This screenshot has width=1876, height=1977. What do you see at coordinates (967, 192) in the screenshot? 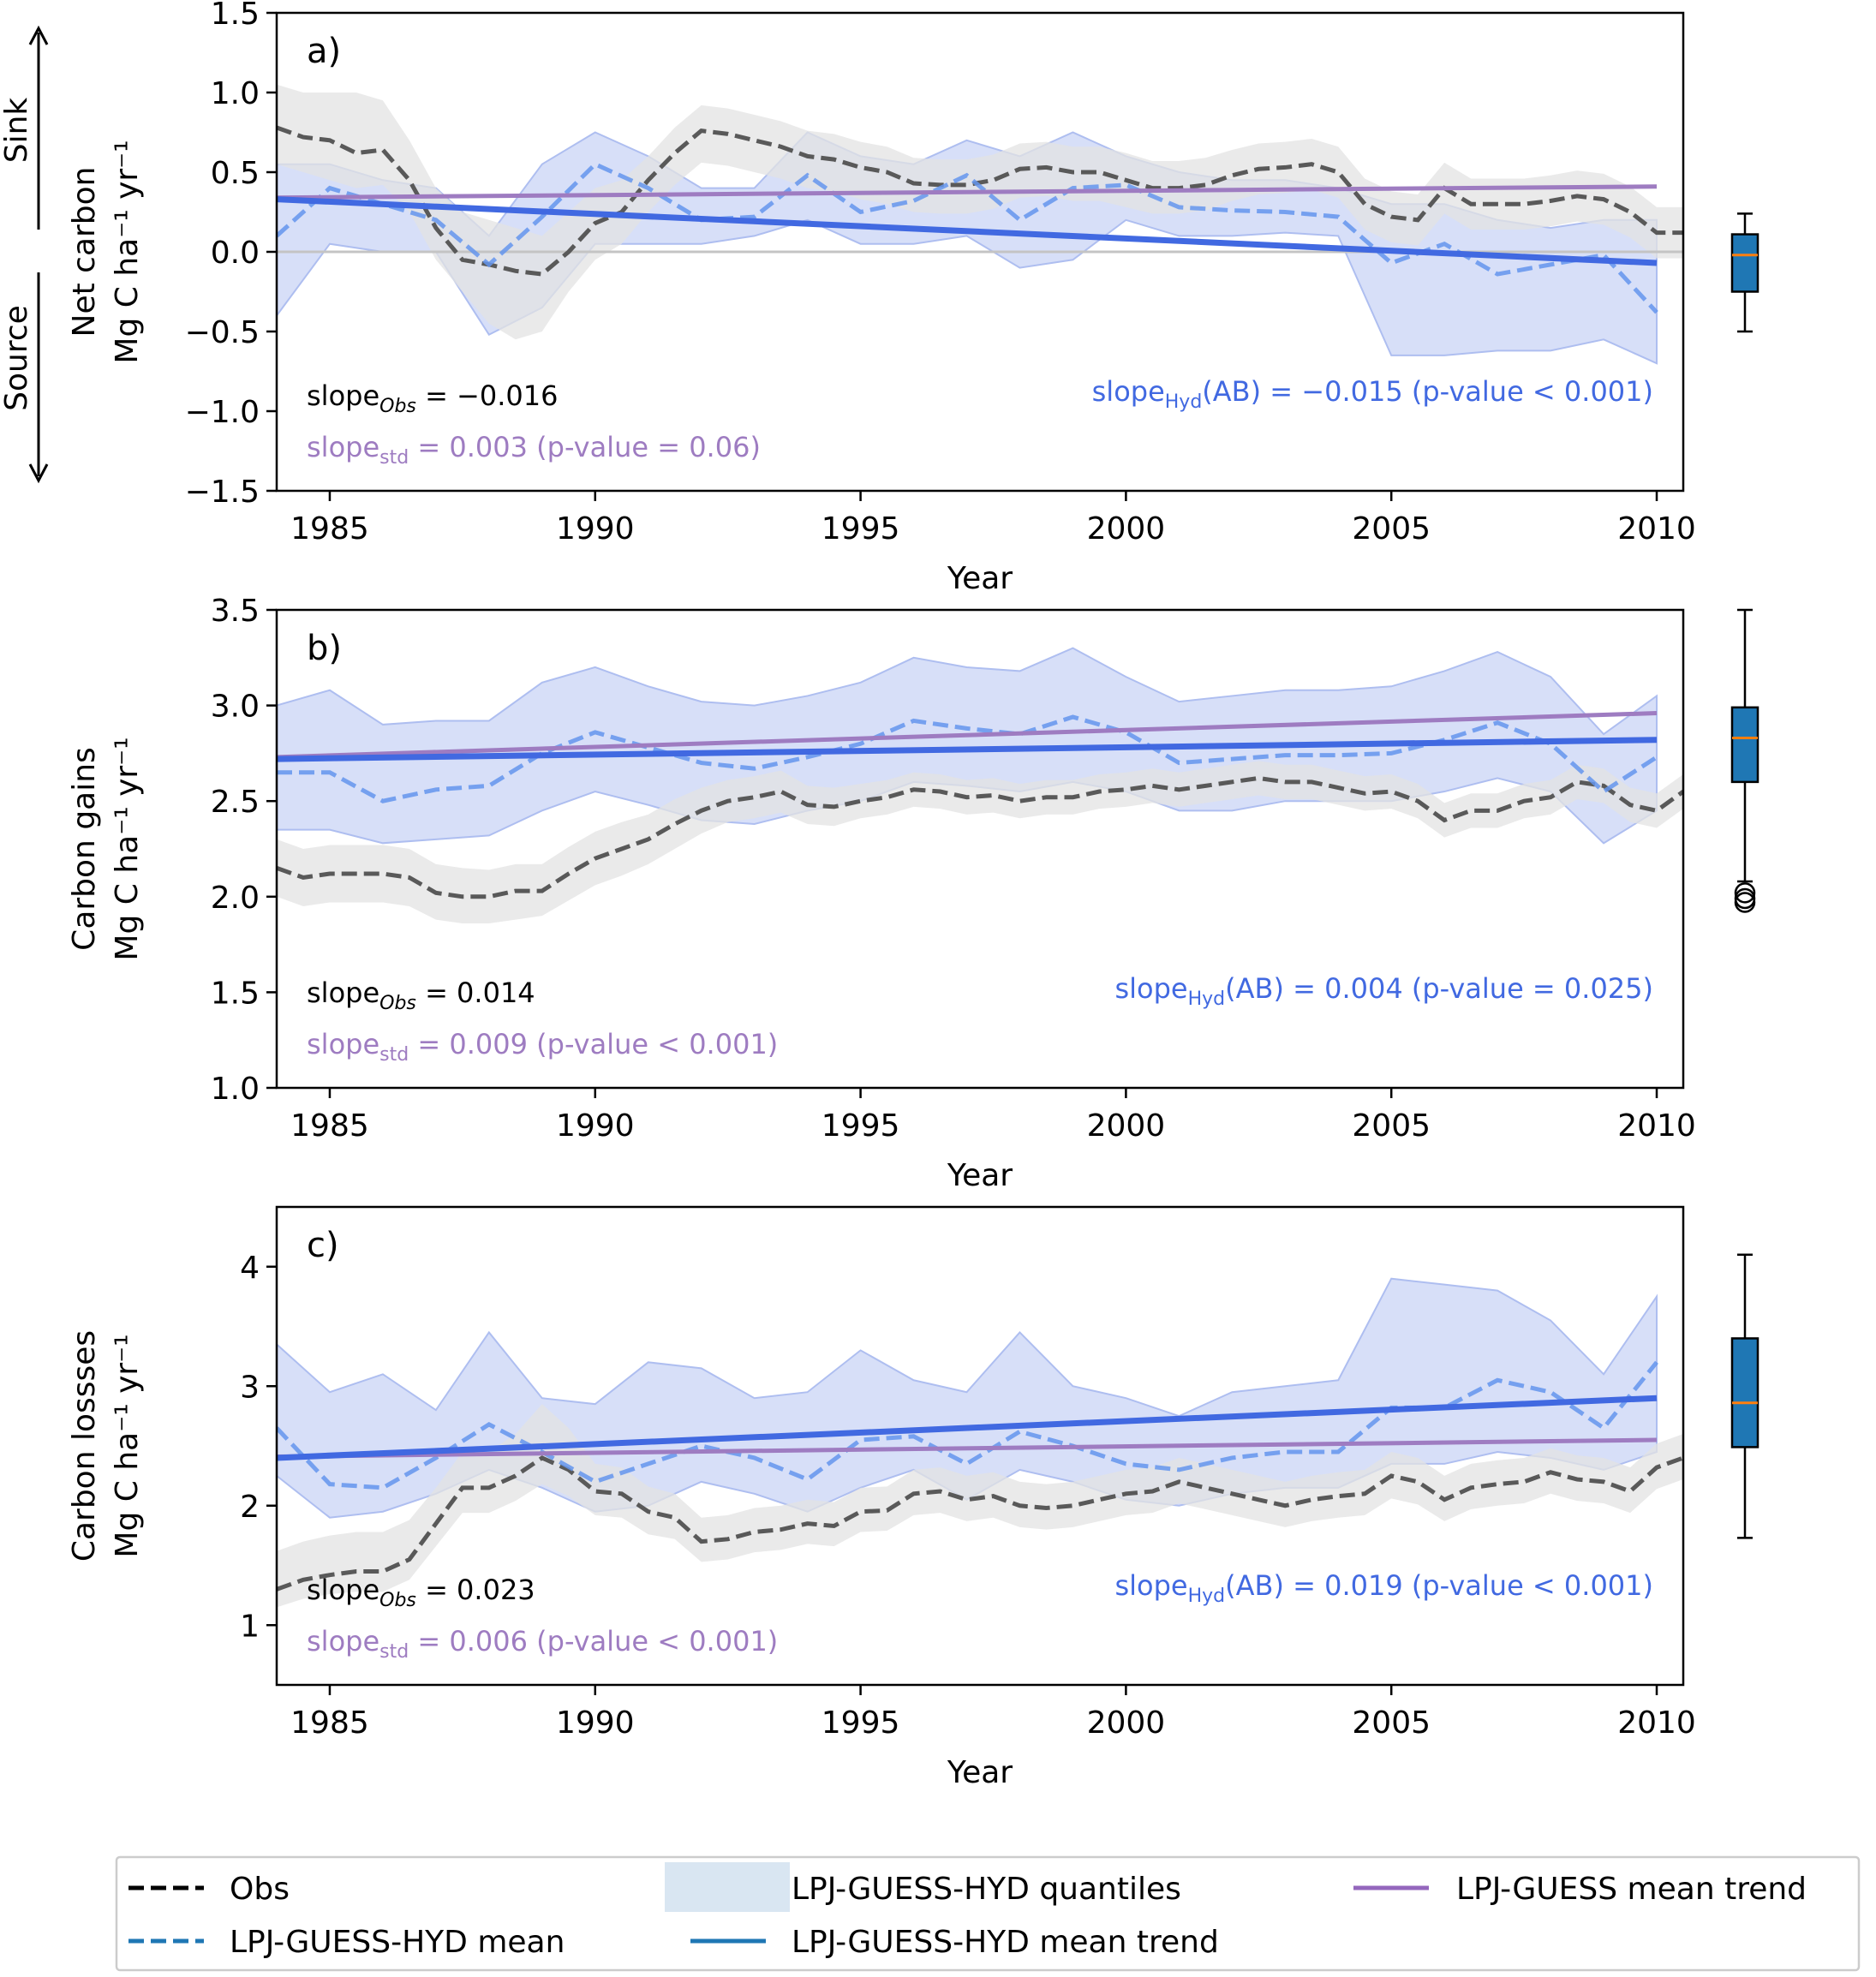
I see `std-trend-line` at bounding box center [967, 192].